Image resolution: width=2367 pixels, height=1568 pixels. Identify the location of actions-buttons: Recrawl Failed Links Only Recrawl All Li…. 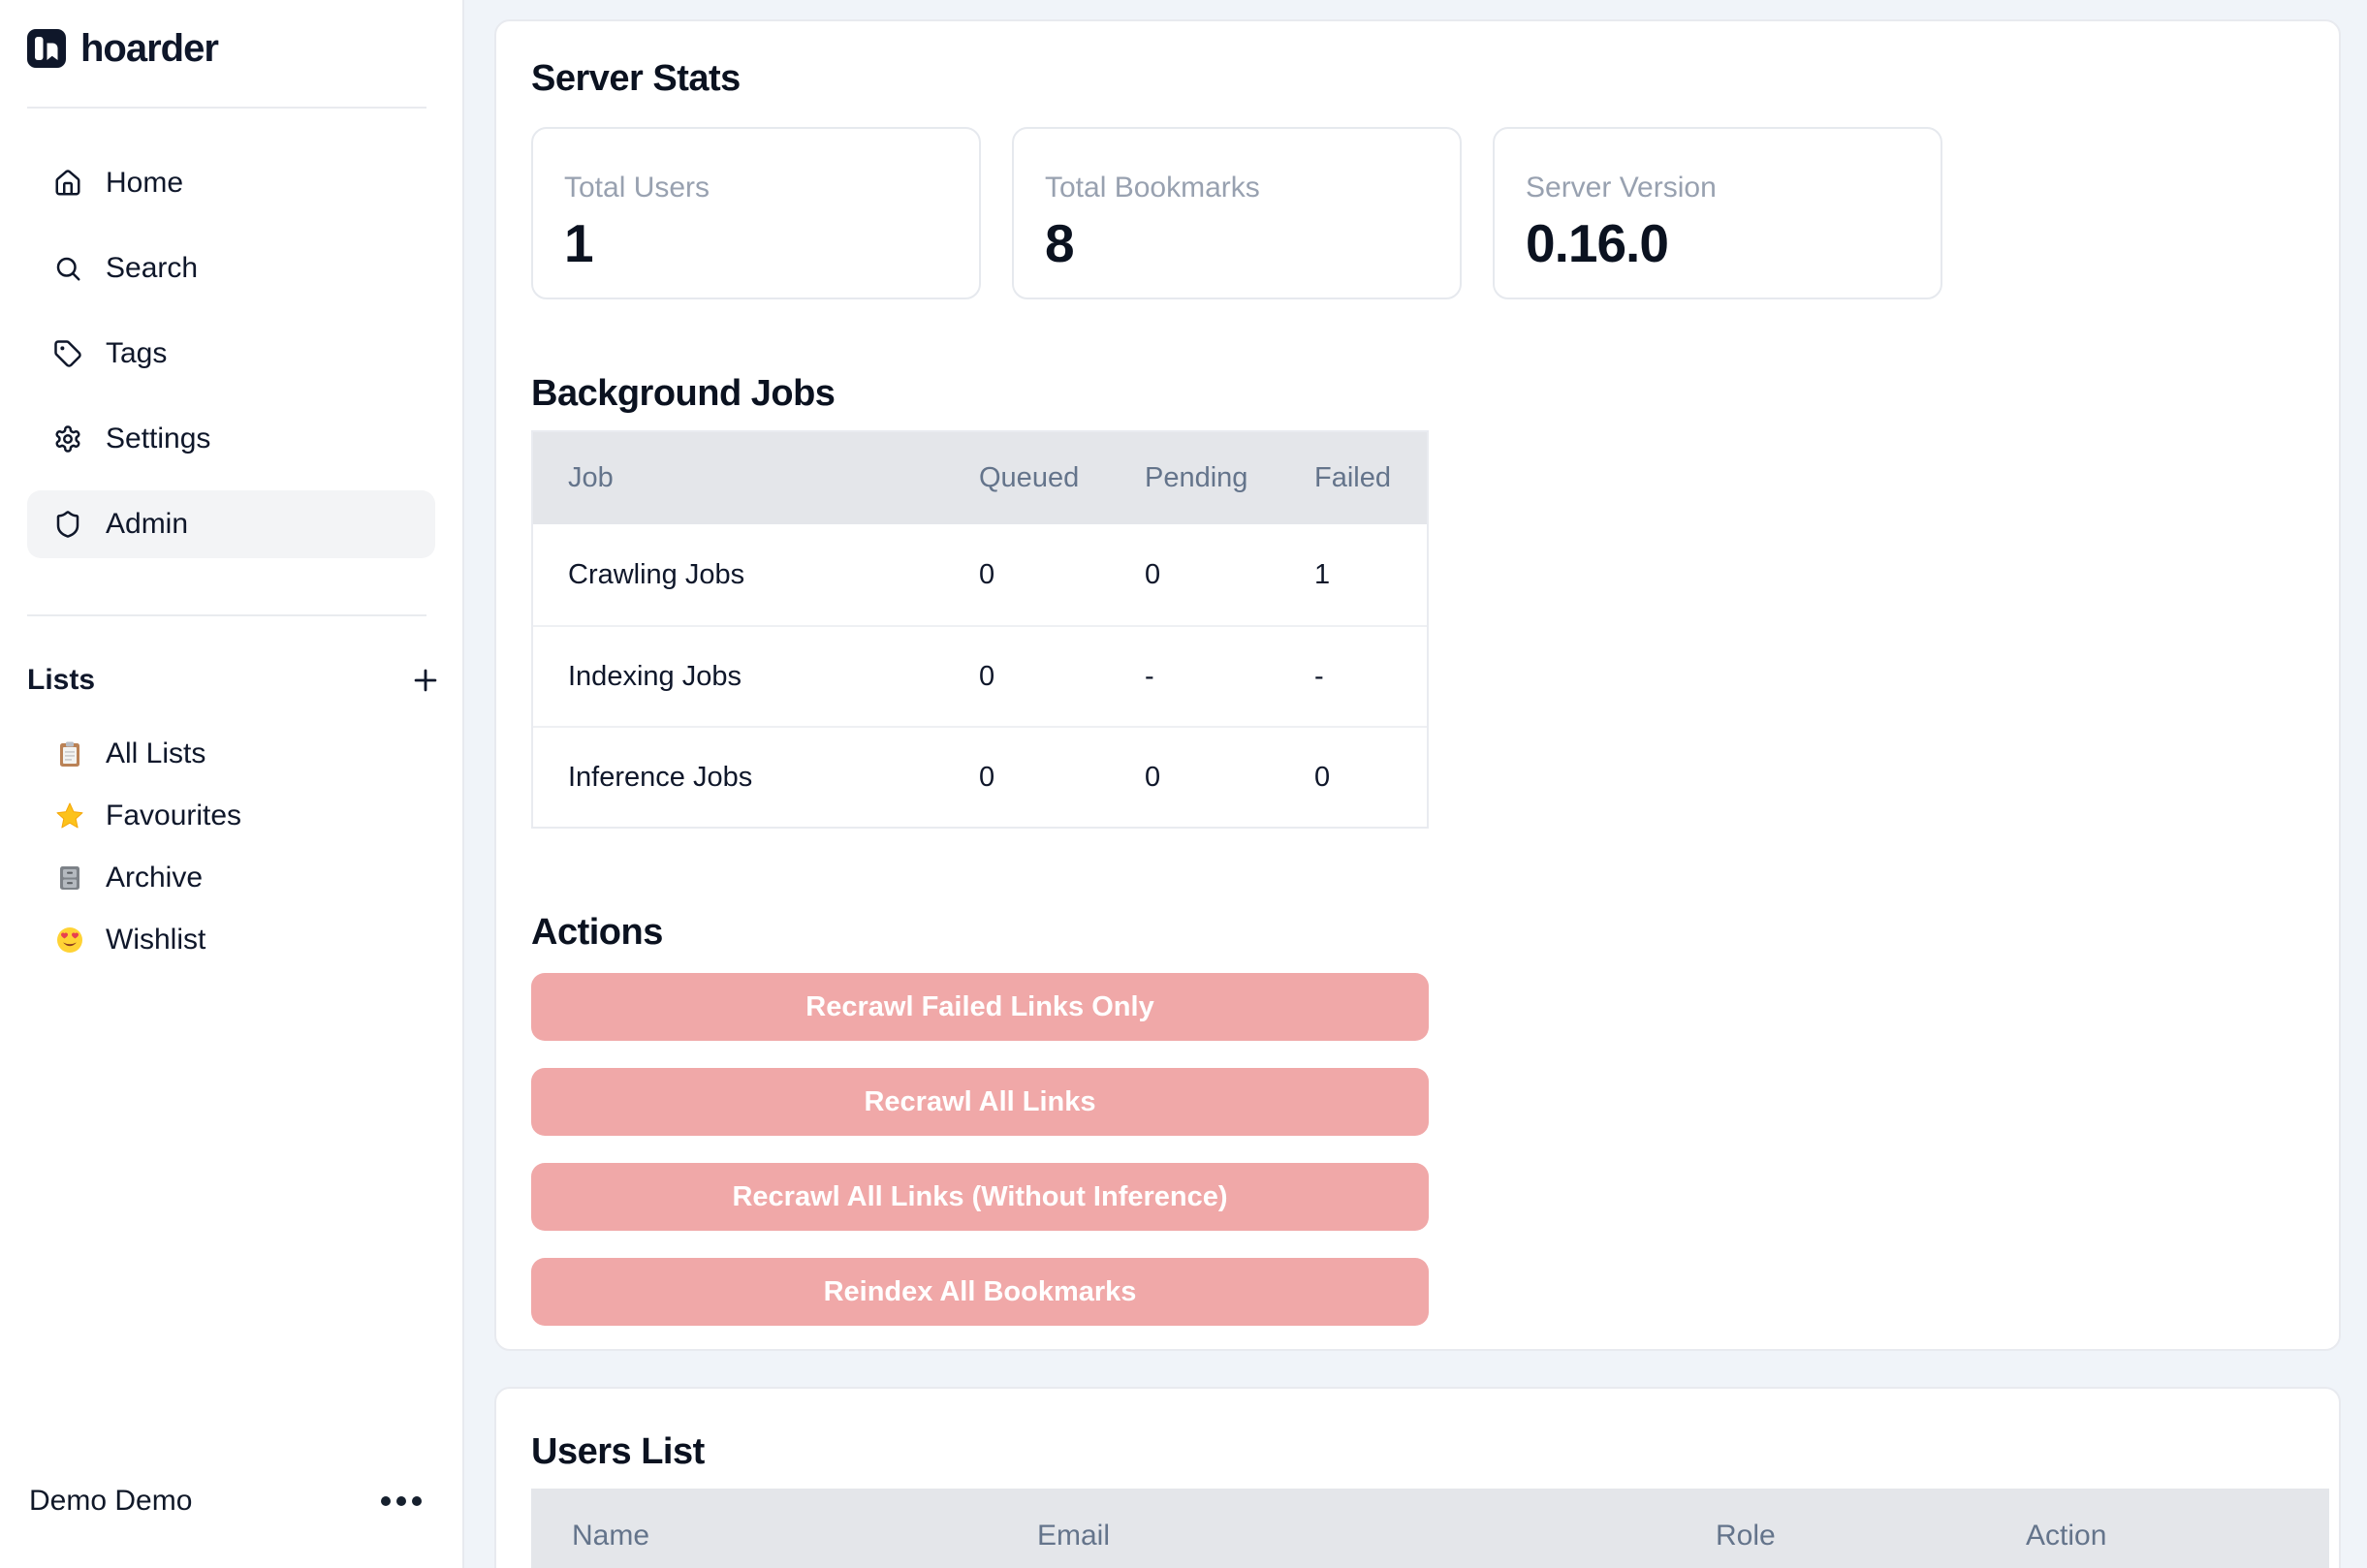
(980, 1149).